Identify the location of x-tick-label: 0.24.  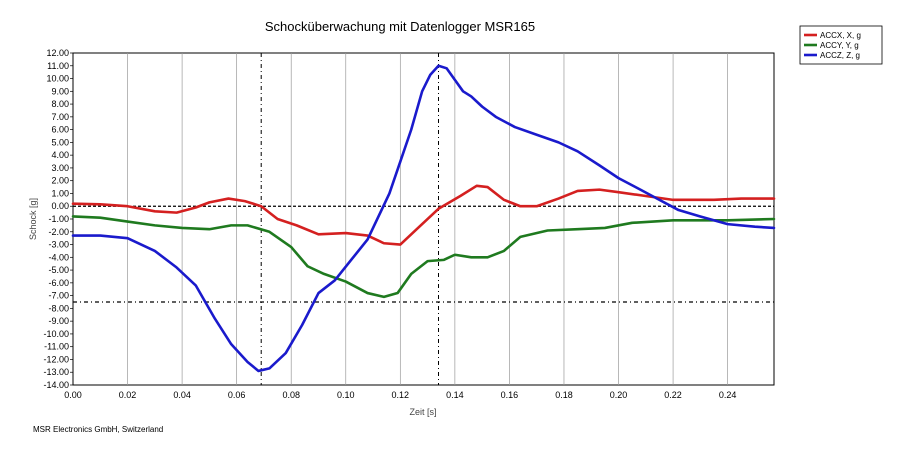
(728, 395).